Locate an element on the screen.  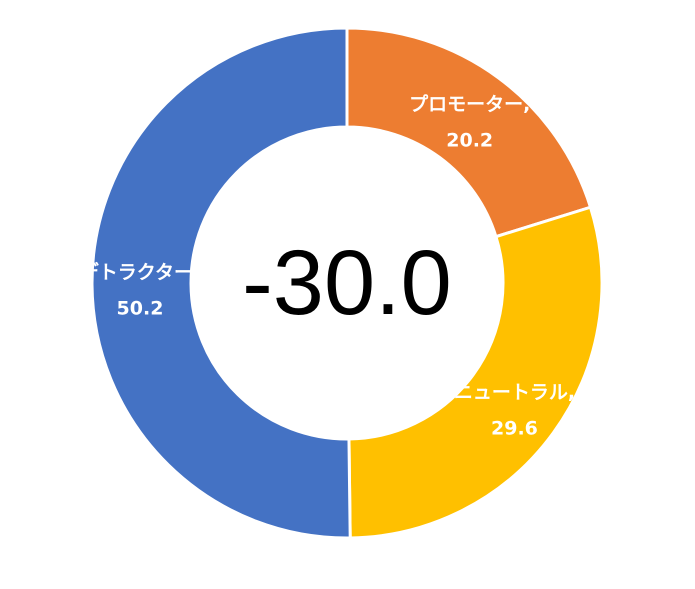
slice-label-name-3: デトラクター, is located at coordinates (140, 271).